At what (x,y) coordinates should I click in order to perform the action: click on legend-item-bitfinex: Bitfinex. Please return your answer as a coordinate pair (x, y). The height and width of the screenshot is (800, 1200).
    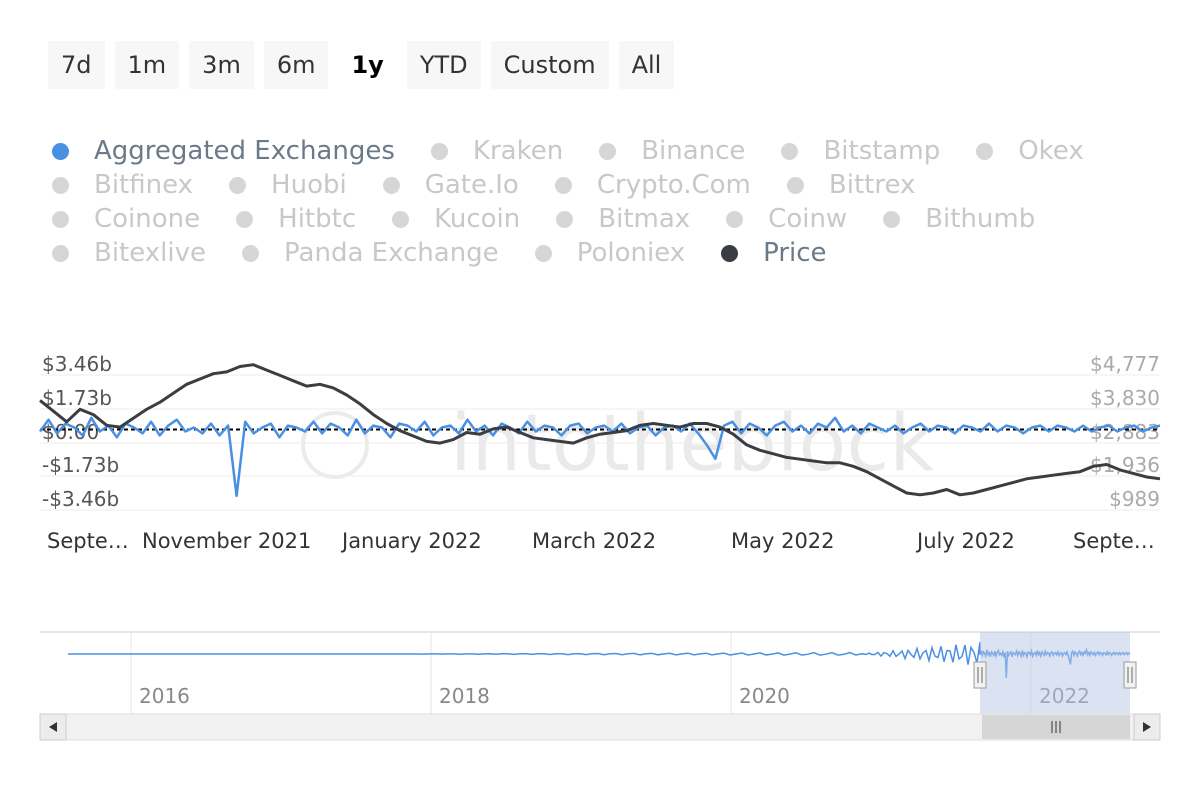
    Looking at the image, I should click on (122, 185).